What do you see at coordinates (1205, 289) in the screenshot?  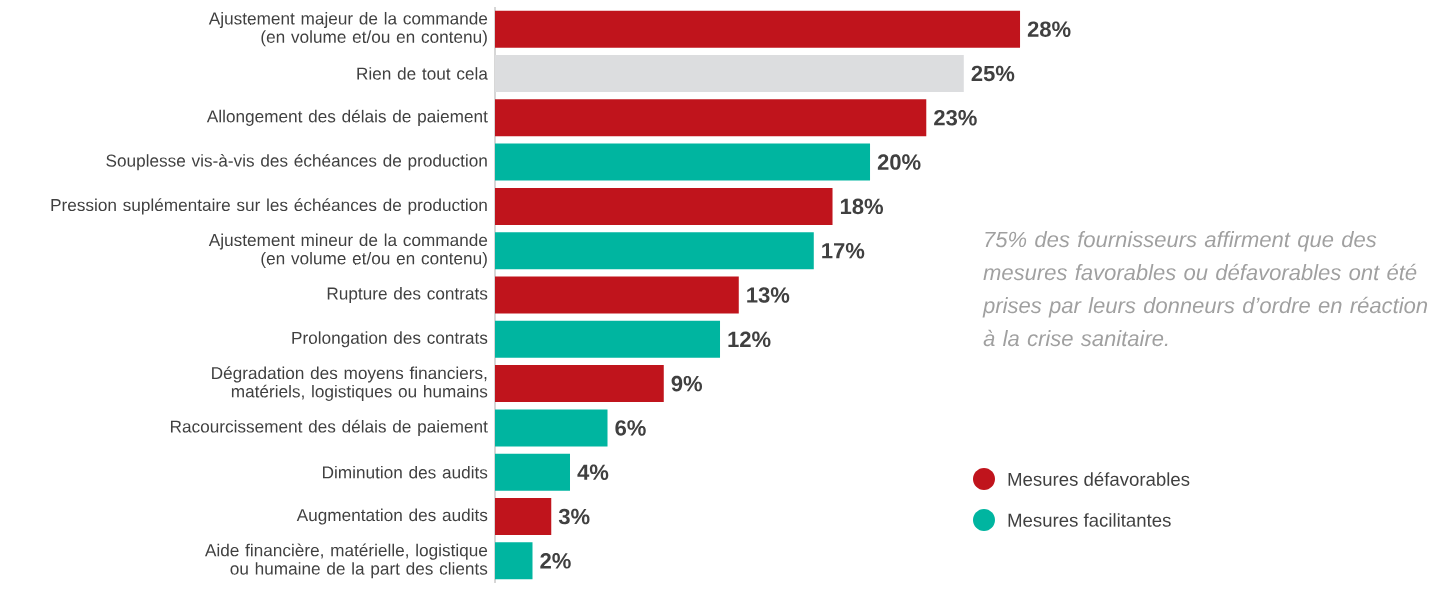 I see `annotation: 75% des fournisseurs affirment que des mesures favorables ou défavorables ont été prises par leurs donneurs d’ordre en réaction à la crise sanitaire.` at bounding box center [1205, 289].